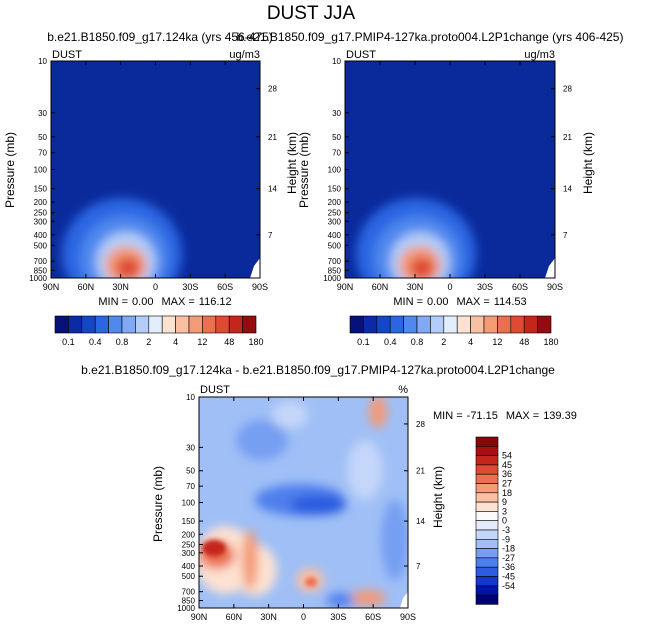 This screenshot has height=630, width=648. Describe the element at coordinates (485, 287) in the screenshot. I see `panel-right-xtick-label: 30S` at that location.